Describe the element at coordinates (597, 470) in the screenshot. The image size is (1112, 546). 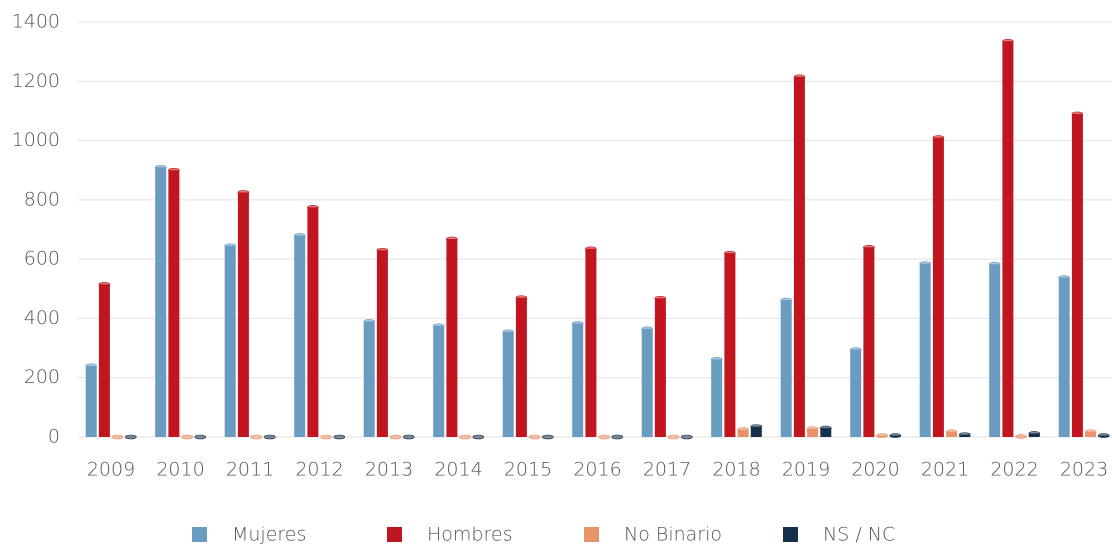
I see `x-tick-label: 2016` at that location.